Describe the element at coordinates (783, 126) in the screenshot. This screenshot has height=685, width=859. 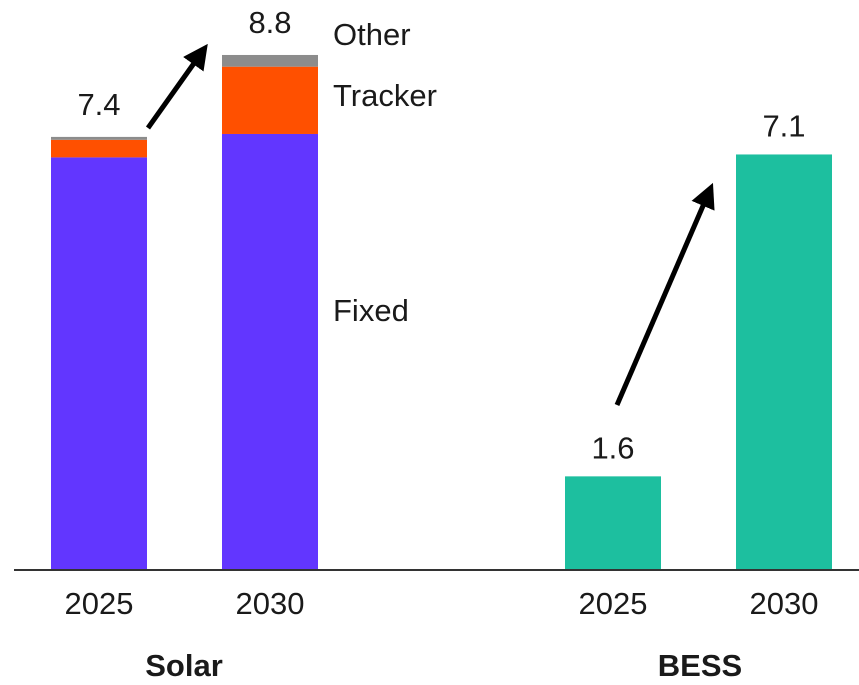
I see `value-label: 7.1` at that location.